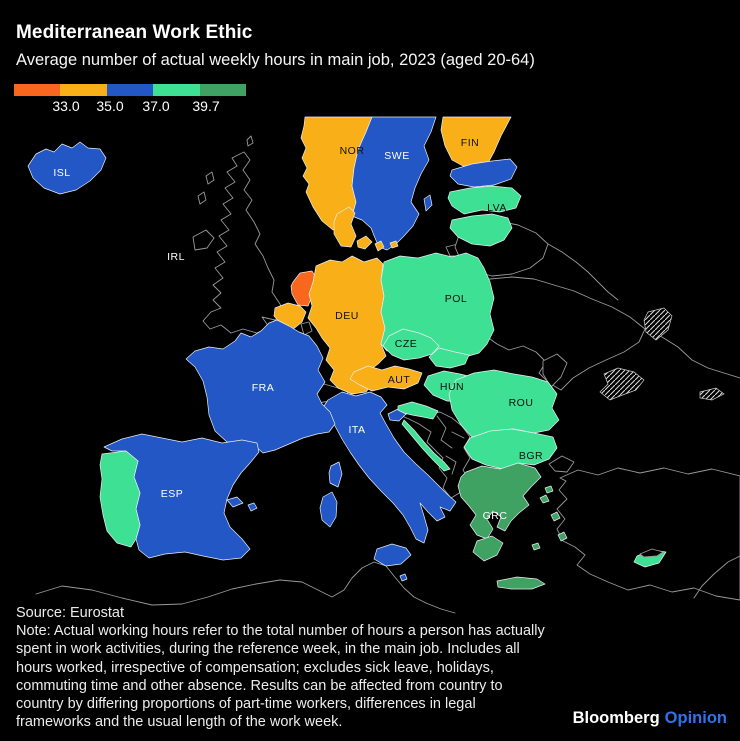 The height and width of the screenshot is (741, 740). What do you see at coordinates (263, 388) in the screenshot?
I see `country-label-fra: FRA` at bounding box center [263, 388].